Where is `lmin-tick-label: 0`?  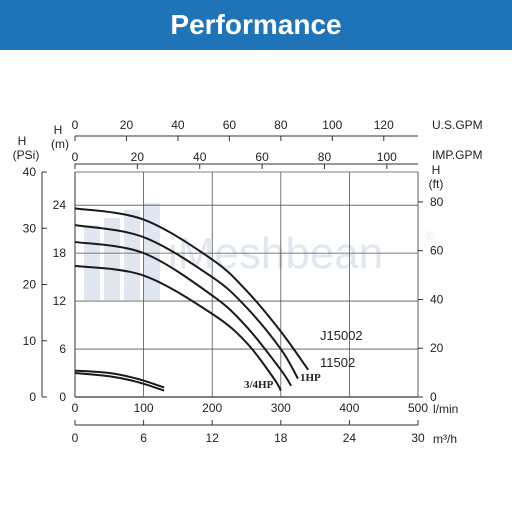
lmin-tick-label: 0 is located at coordinates (75, 408).